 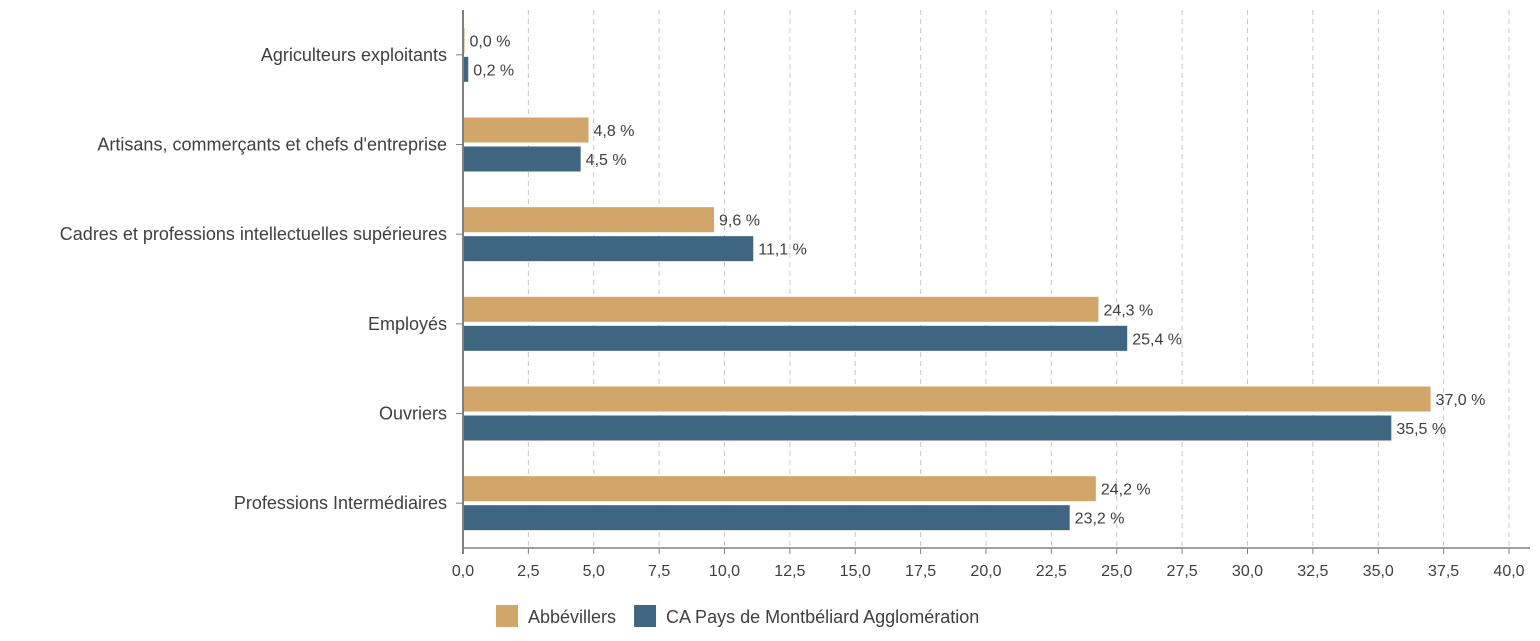 I want to click on data-label: 0,0 %, so click(x=490, y=41).